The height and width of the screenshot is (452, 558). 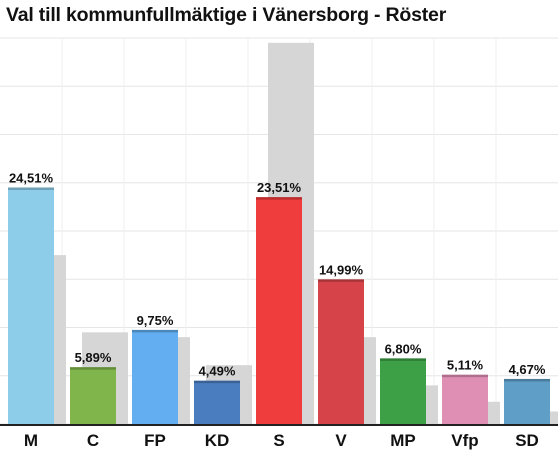 What do you see at coordinates (31, 305) in the screenshot?
I see `bar-m` at bounding box center [31, 305].